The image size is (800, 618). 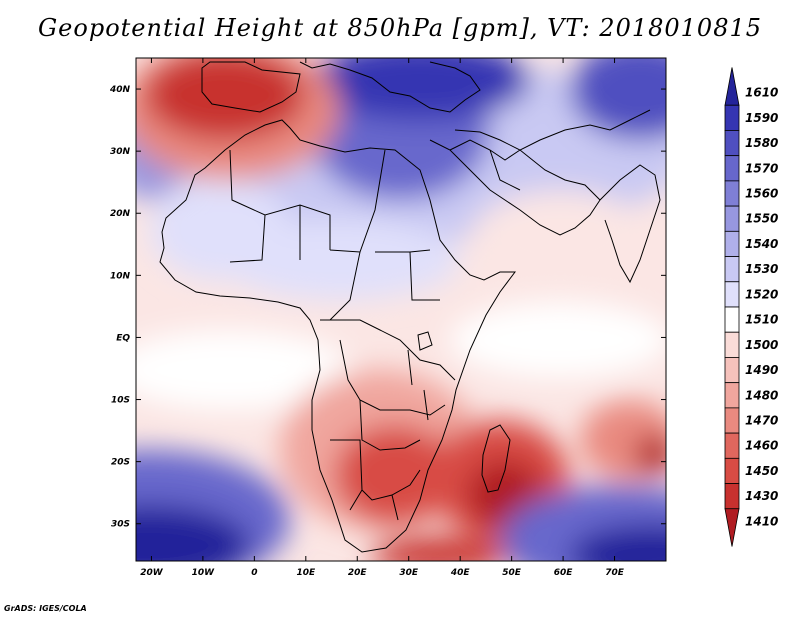 I want to click on field-south-atlantic-deep, so click(x=193, y=533).